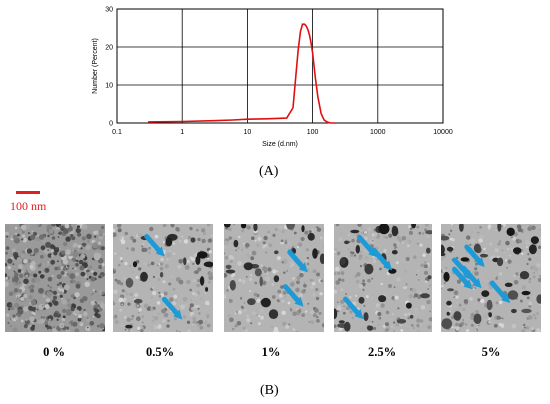  What do you see at coordinates (54, 352) in the screenshot?
I see `panel-label-0: 0 %` at bounding box center [54, 352].